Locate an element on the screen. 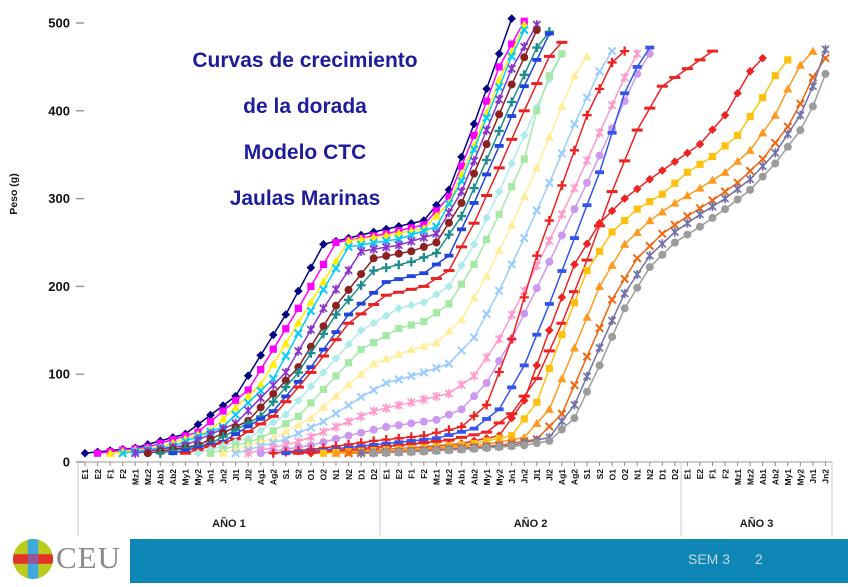  sem-label: SEM 3 is located at coordinates (709, 559).